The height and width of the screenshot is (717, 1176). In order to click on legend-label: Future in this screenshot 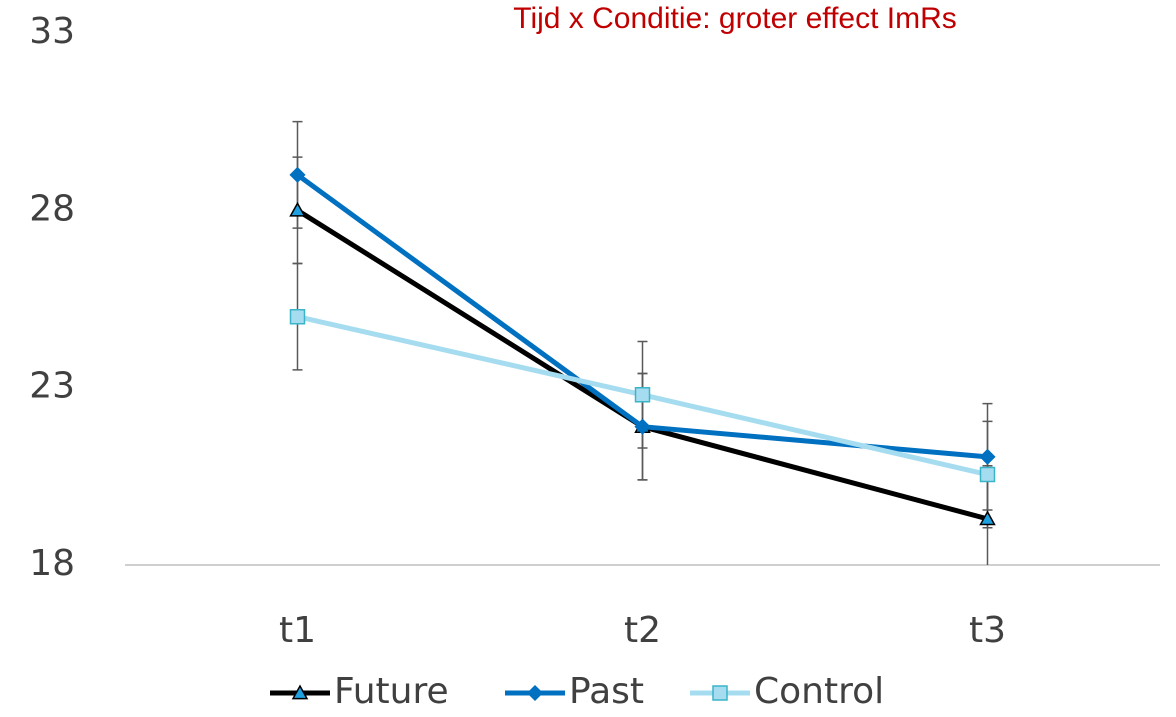, I will do `click(391, 691)`.